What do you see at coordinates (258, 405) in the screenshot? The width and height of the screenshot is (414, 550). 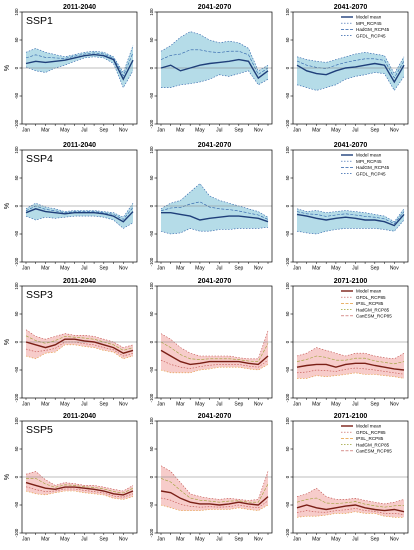 I see `ssp3-panel-2-xtick-label: Nov` at bounding box center [258, 405].